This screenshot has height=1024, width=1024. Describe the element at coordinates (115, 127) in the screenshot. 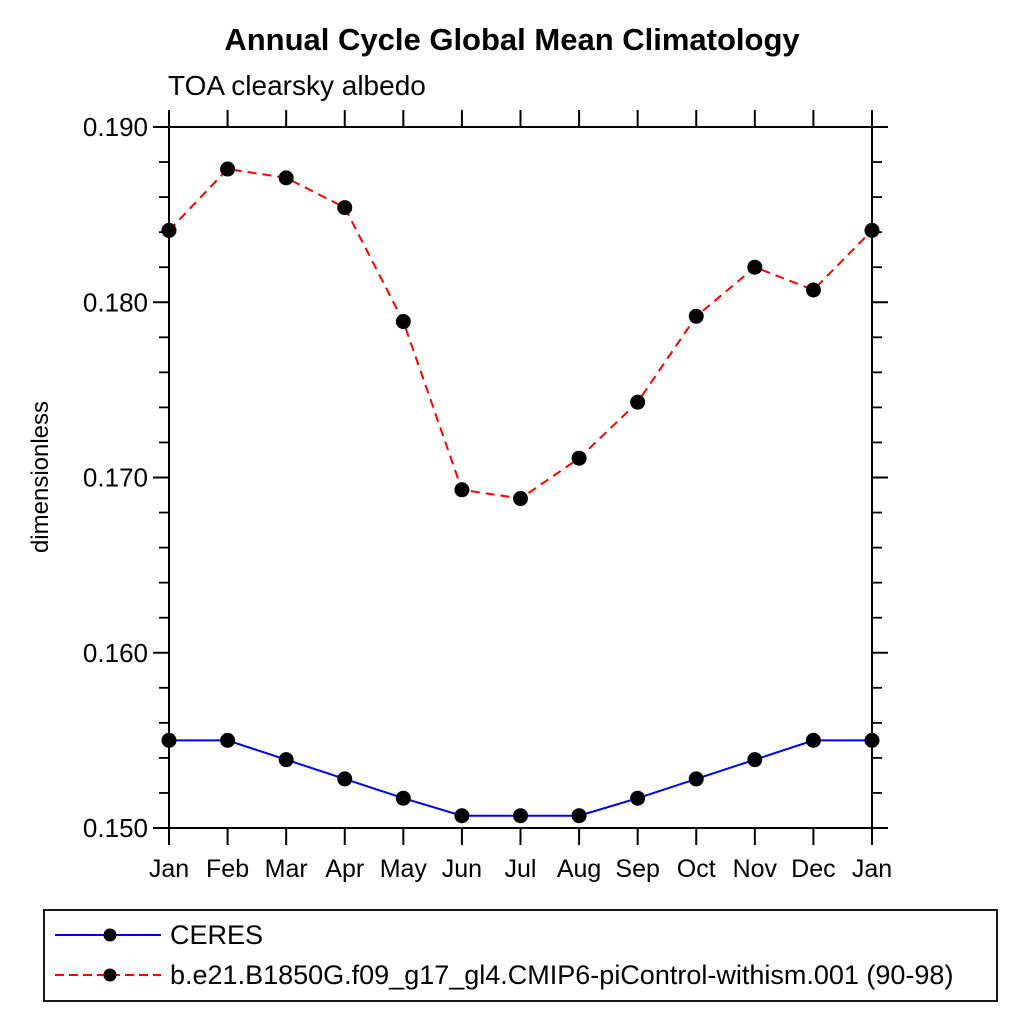

I see `y-tick-label: 0.190` at that location.